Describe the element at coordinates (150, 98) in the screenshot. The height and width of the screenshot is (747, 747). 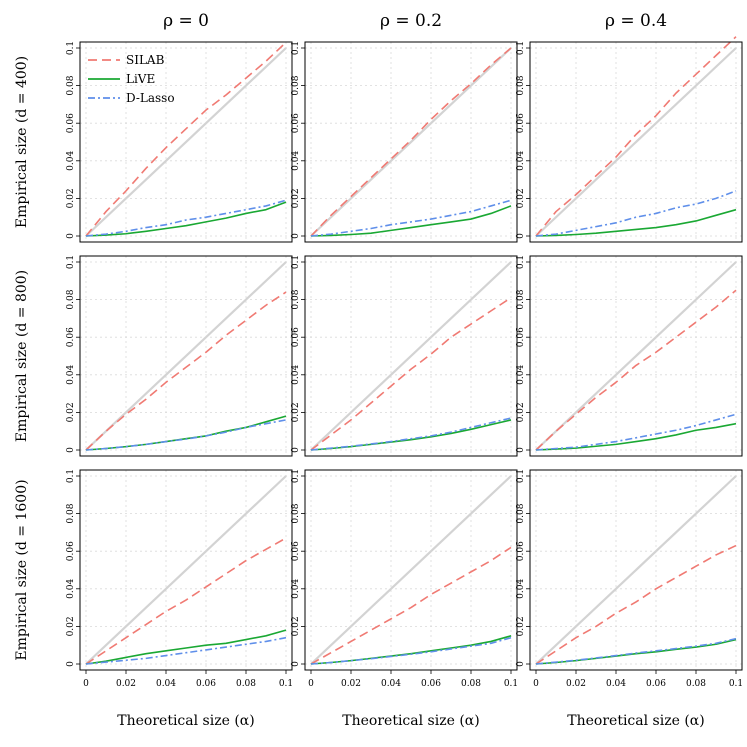
I see `legend-label: D-Lasso` at that location.